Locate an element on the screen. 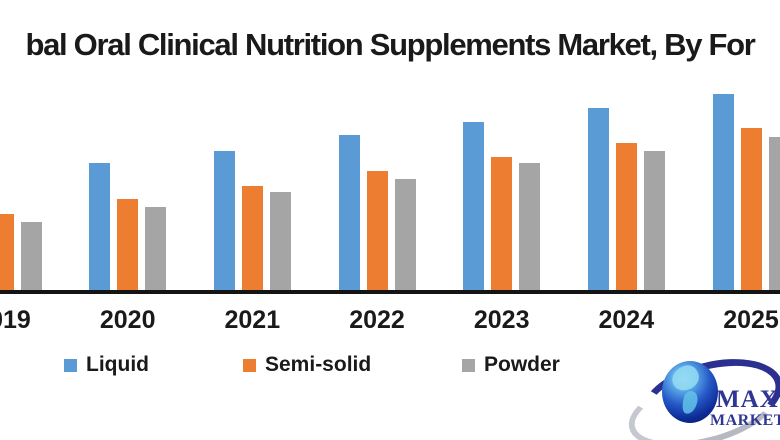  maximize-market-research-logo: MAX MARKET is located at coordinates (700, 392).